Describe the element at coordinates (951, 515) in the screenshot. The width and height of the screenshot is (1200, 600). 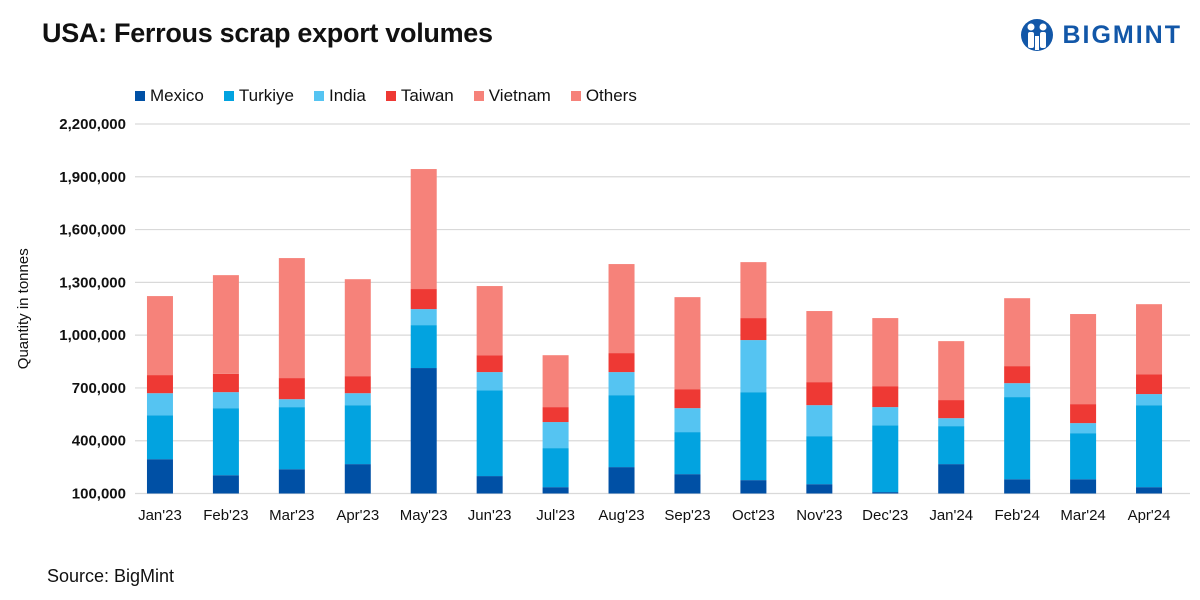
I see `x-tick-label: Jan'24` at that location.